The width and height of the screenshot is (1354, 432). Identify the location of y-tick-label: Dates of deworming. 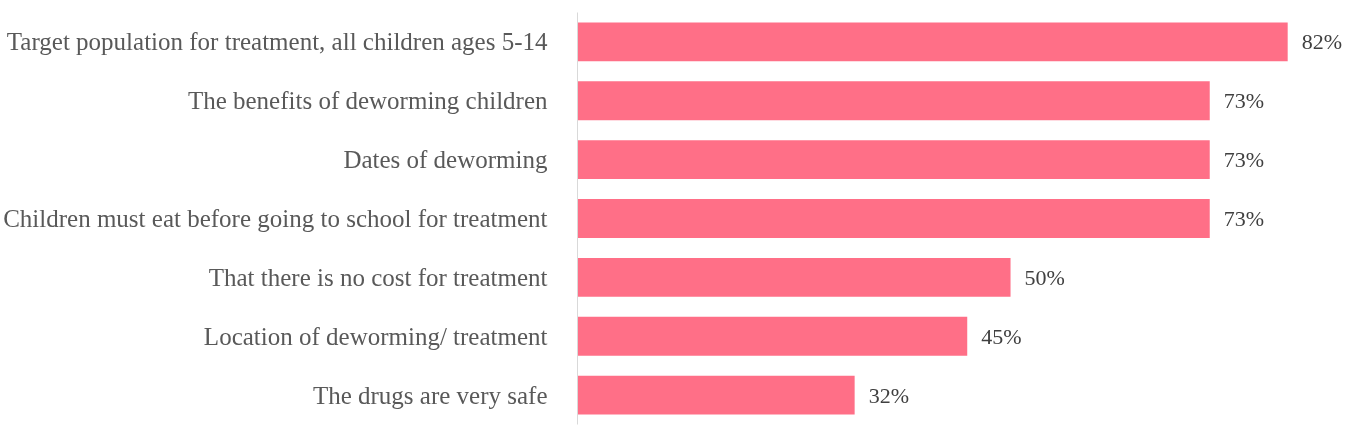
(445, 160).